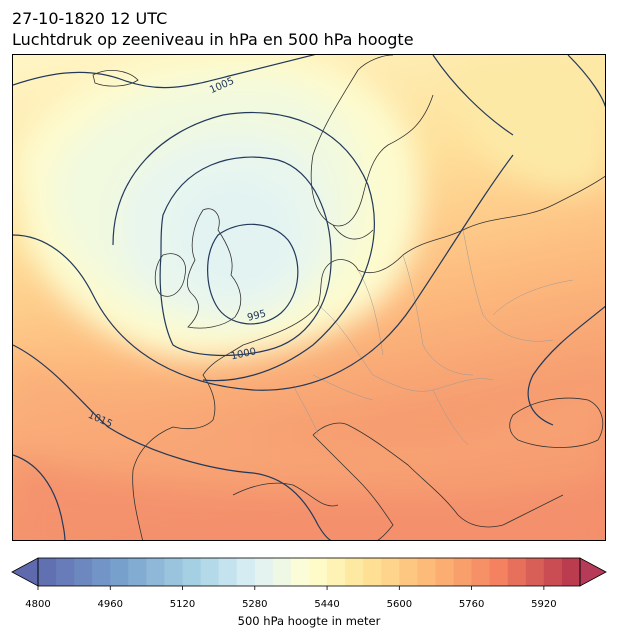  Describe the element at coordinates (182, 604) in the screenshot. I see `colorbar-tick-label: 5120` at that location.